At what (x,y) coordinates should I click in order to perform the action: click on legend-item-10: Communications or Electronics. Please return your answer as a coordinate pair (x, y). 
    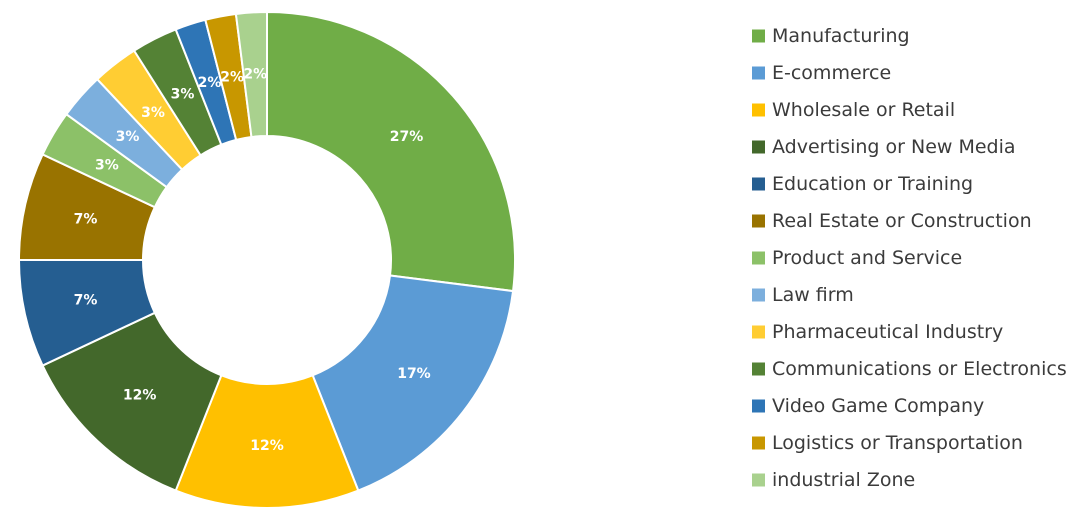
    Looking at the image, I should click on (909, 369).